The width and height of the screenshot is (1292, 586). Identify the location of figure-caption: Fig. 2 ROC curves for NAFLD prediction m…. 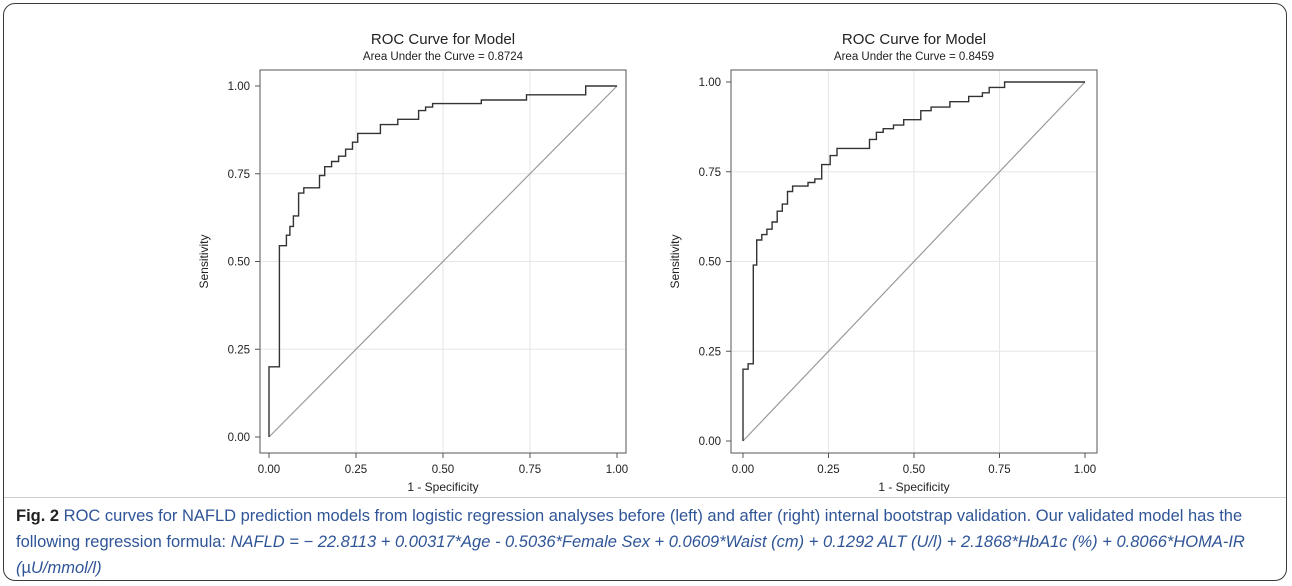
(646, 542).